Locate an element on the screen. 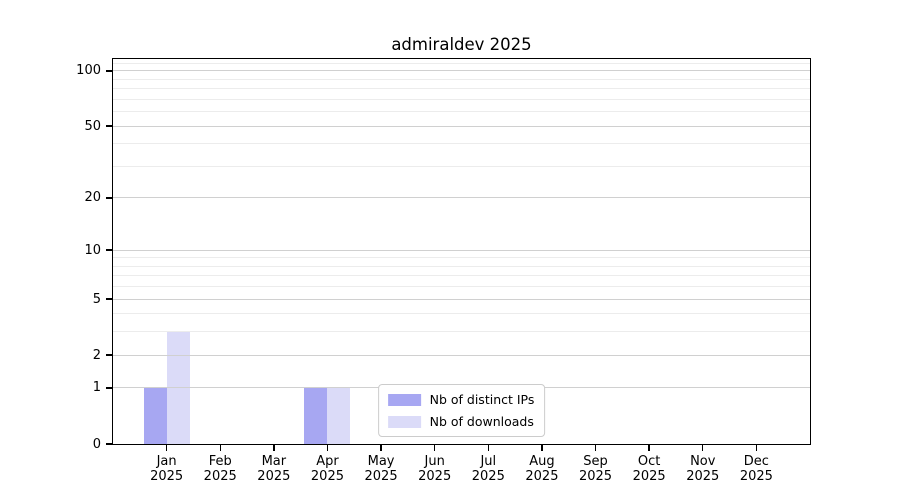 The image size is (900, 500). x-tick-label-nov: Nov 2025 is located at coordinates (703, 469).